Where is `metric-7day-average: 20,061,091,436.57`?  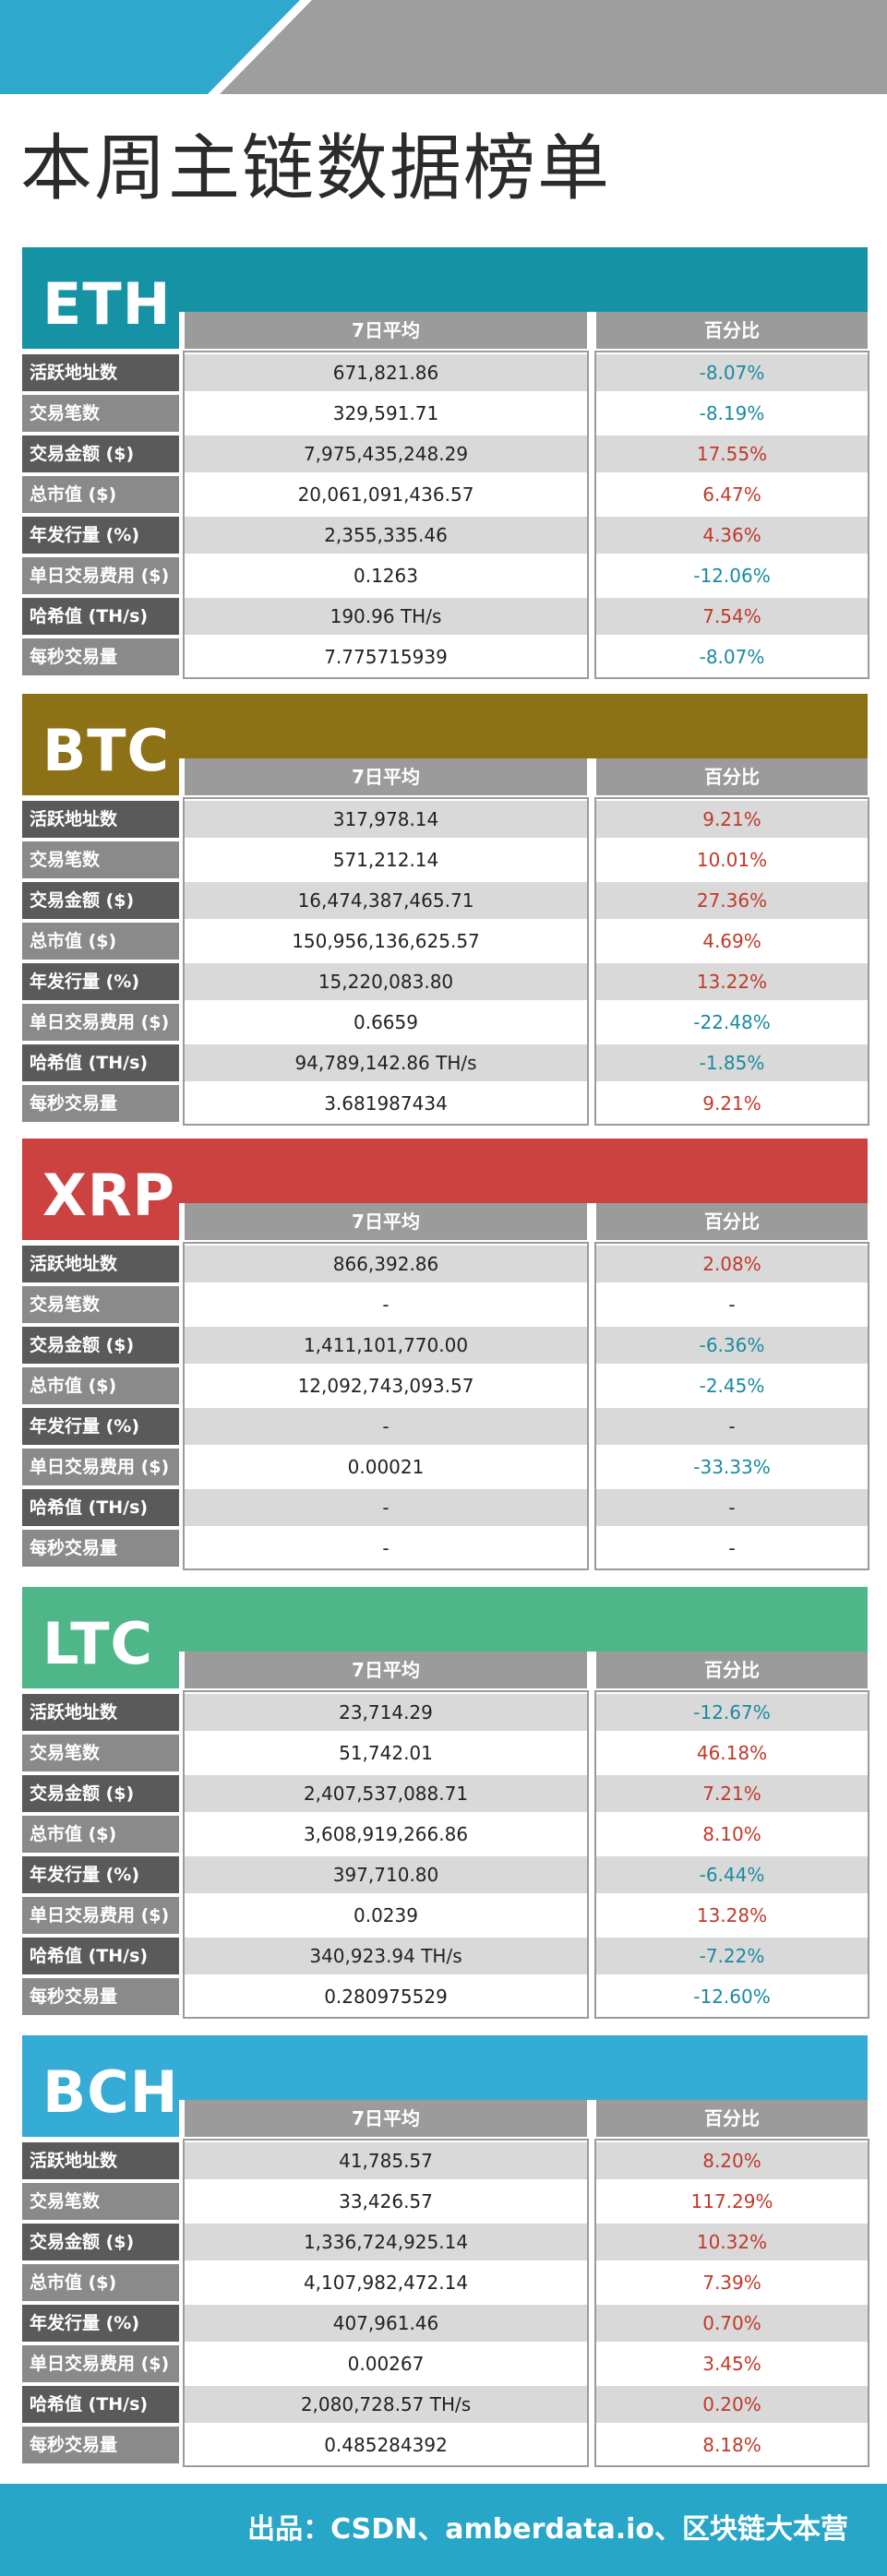 metric-7day-average: 20,061,091,436.57 is located at coordinates (386, 494).